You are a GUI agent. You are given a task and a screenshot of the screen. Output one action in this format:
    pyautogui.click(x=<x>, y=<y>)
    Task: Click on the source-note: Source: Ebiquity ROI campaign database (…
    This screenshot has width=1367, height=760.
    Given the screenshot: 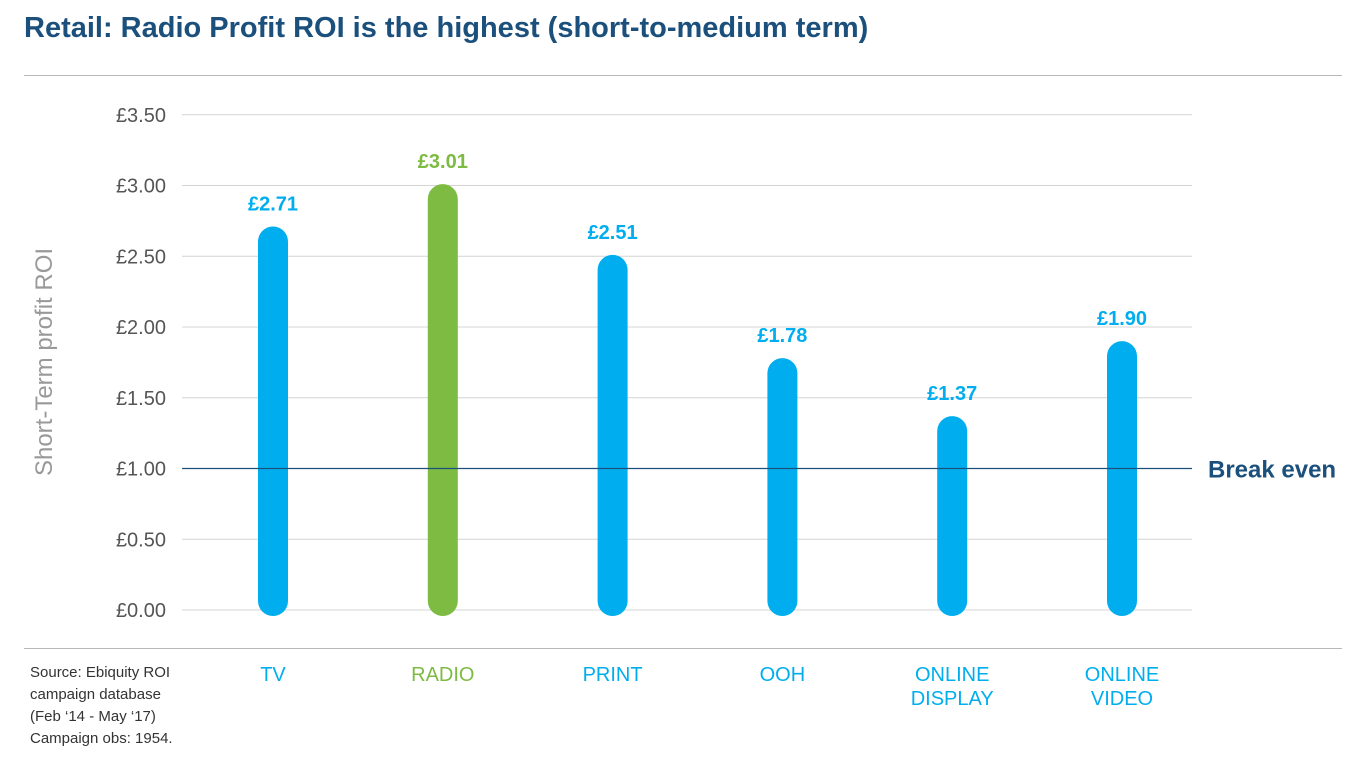 What is the action you would take?
    pyautogui.click(x=115, y=706)
    